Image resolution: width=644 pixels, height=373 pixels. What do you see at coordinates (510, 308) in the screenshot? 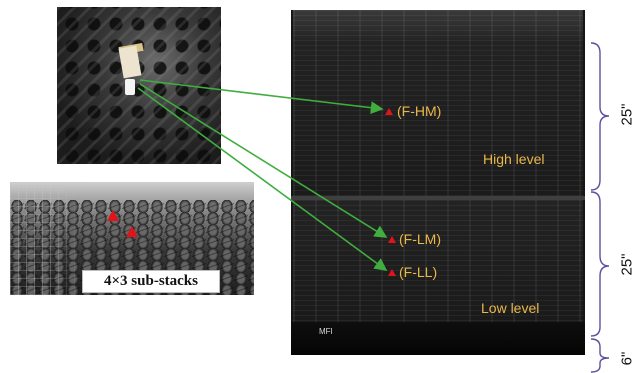
I see `low-level-label: Low level` at bounding box center [510, 308].